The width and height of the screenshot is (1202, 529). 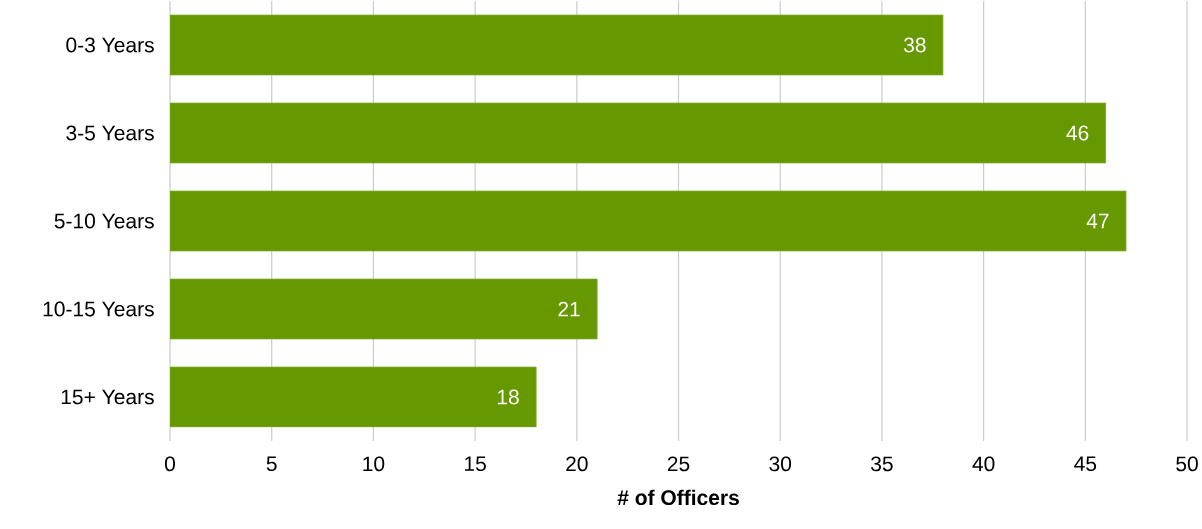 I want to click on data-label: 38, so click(x=914, y=45).